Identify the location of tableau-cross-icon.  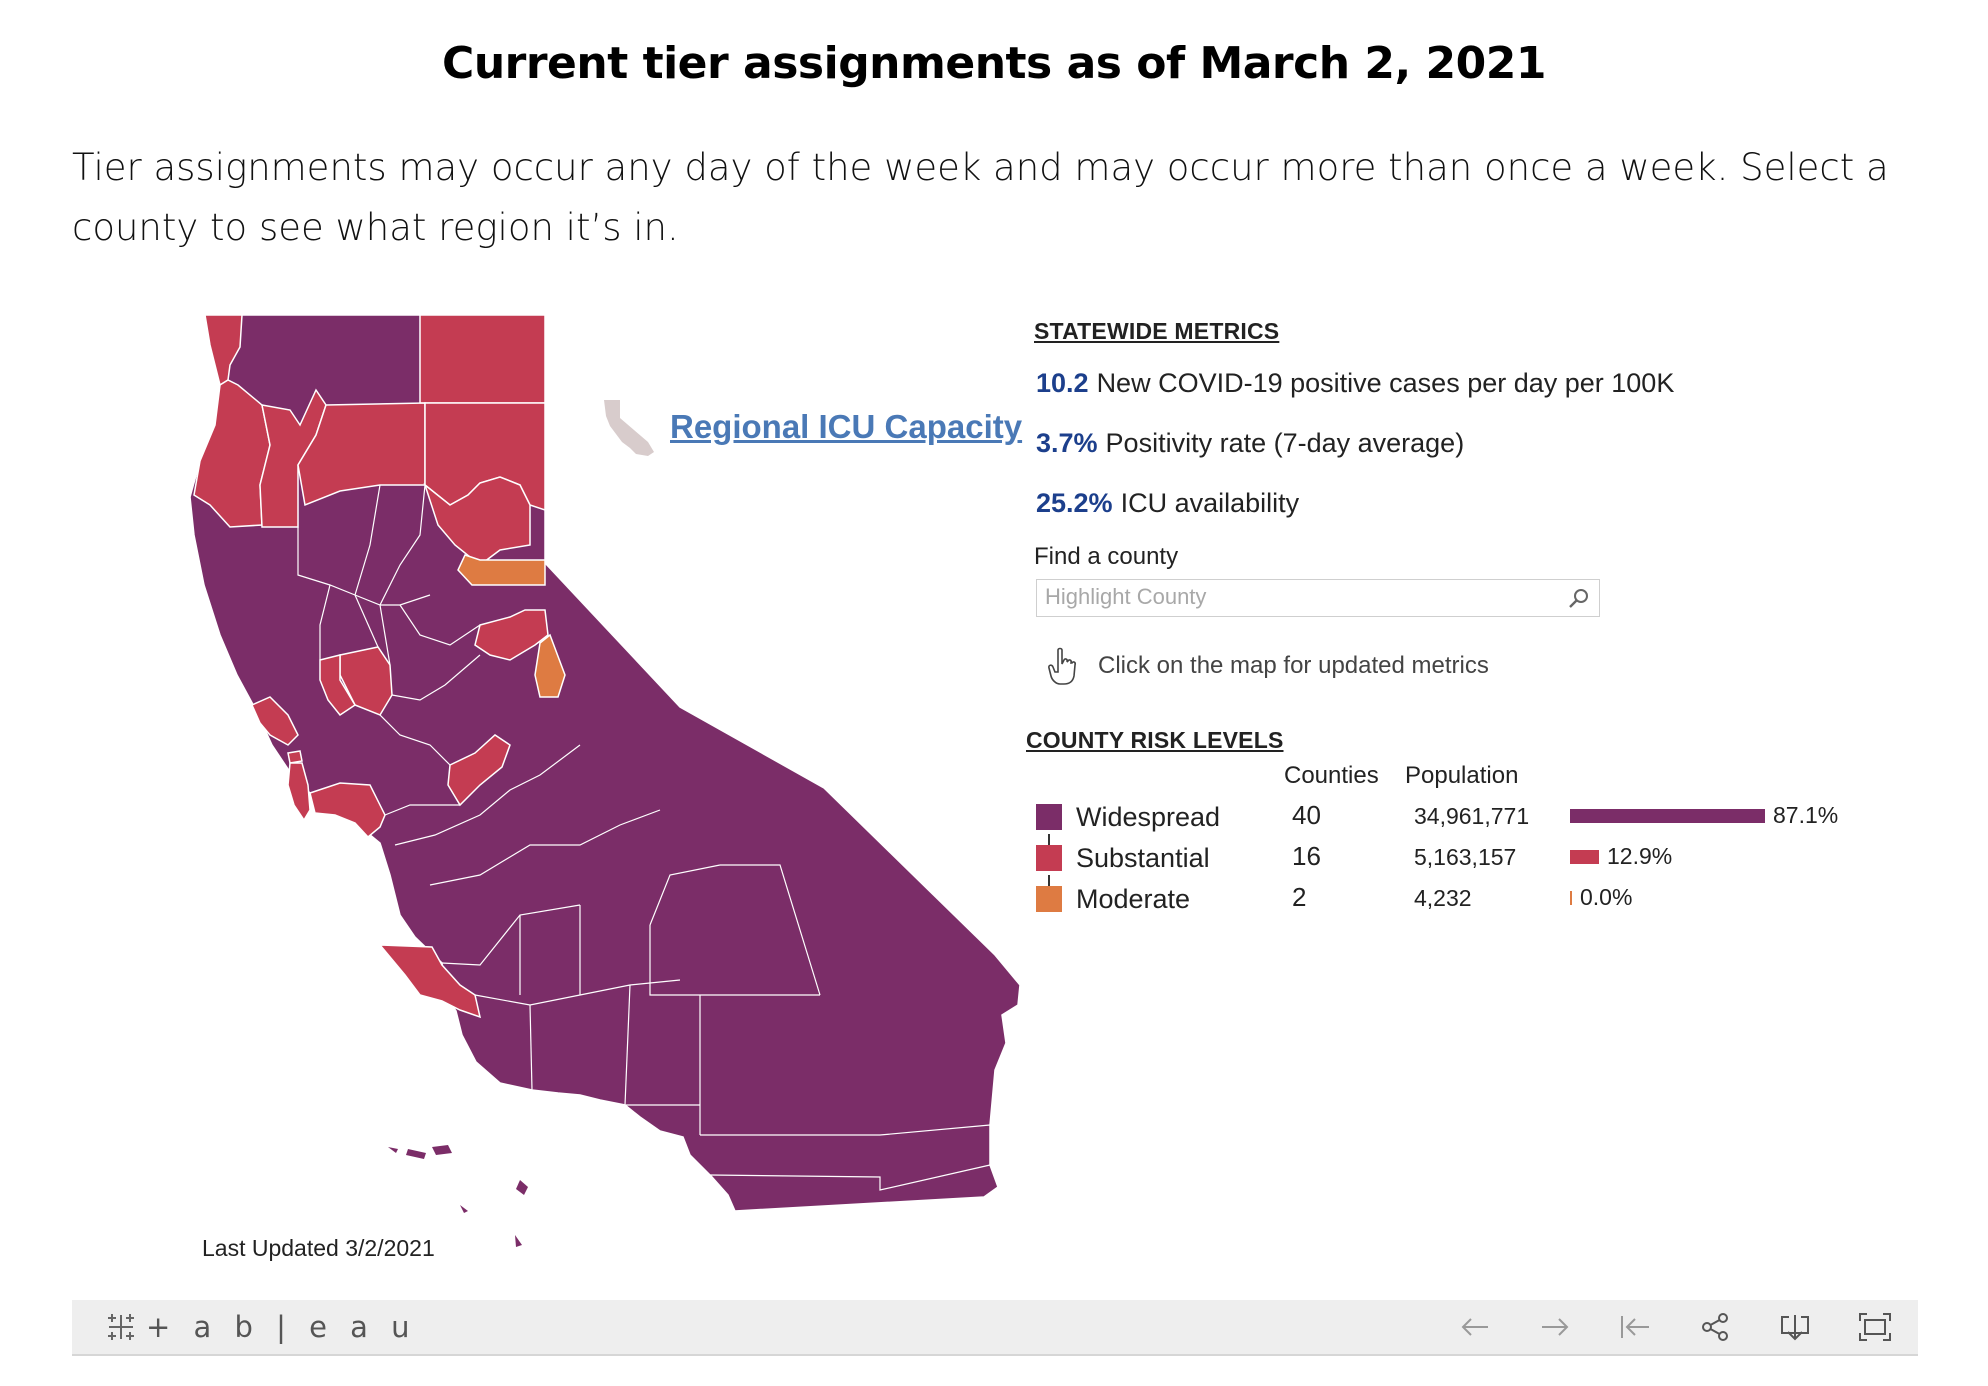
(121, 1327).